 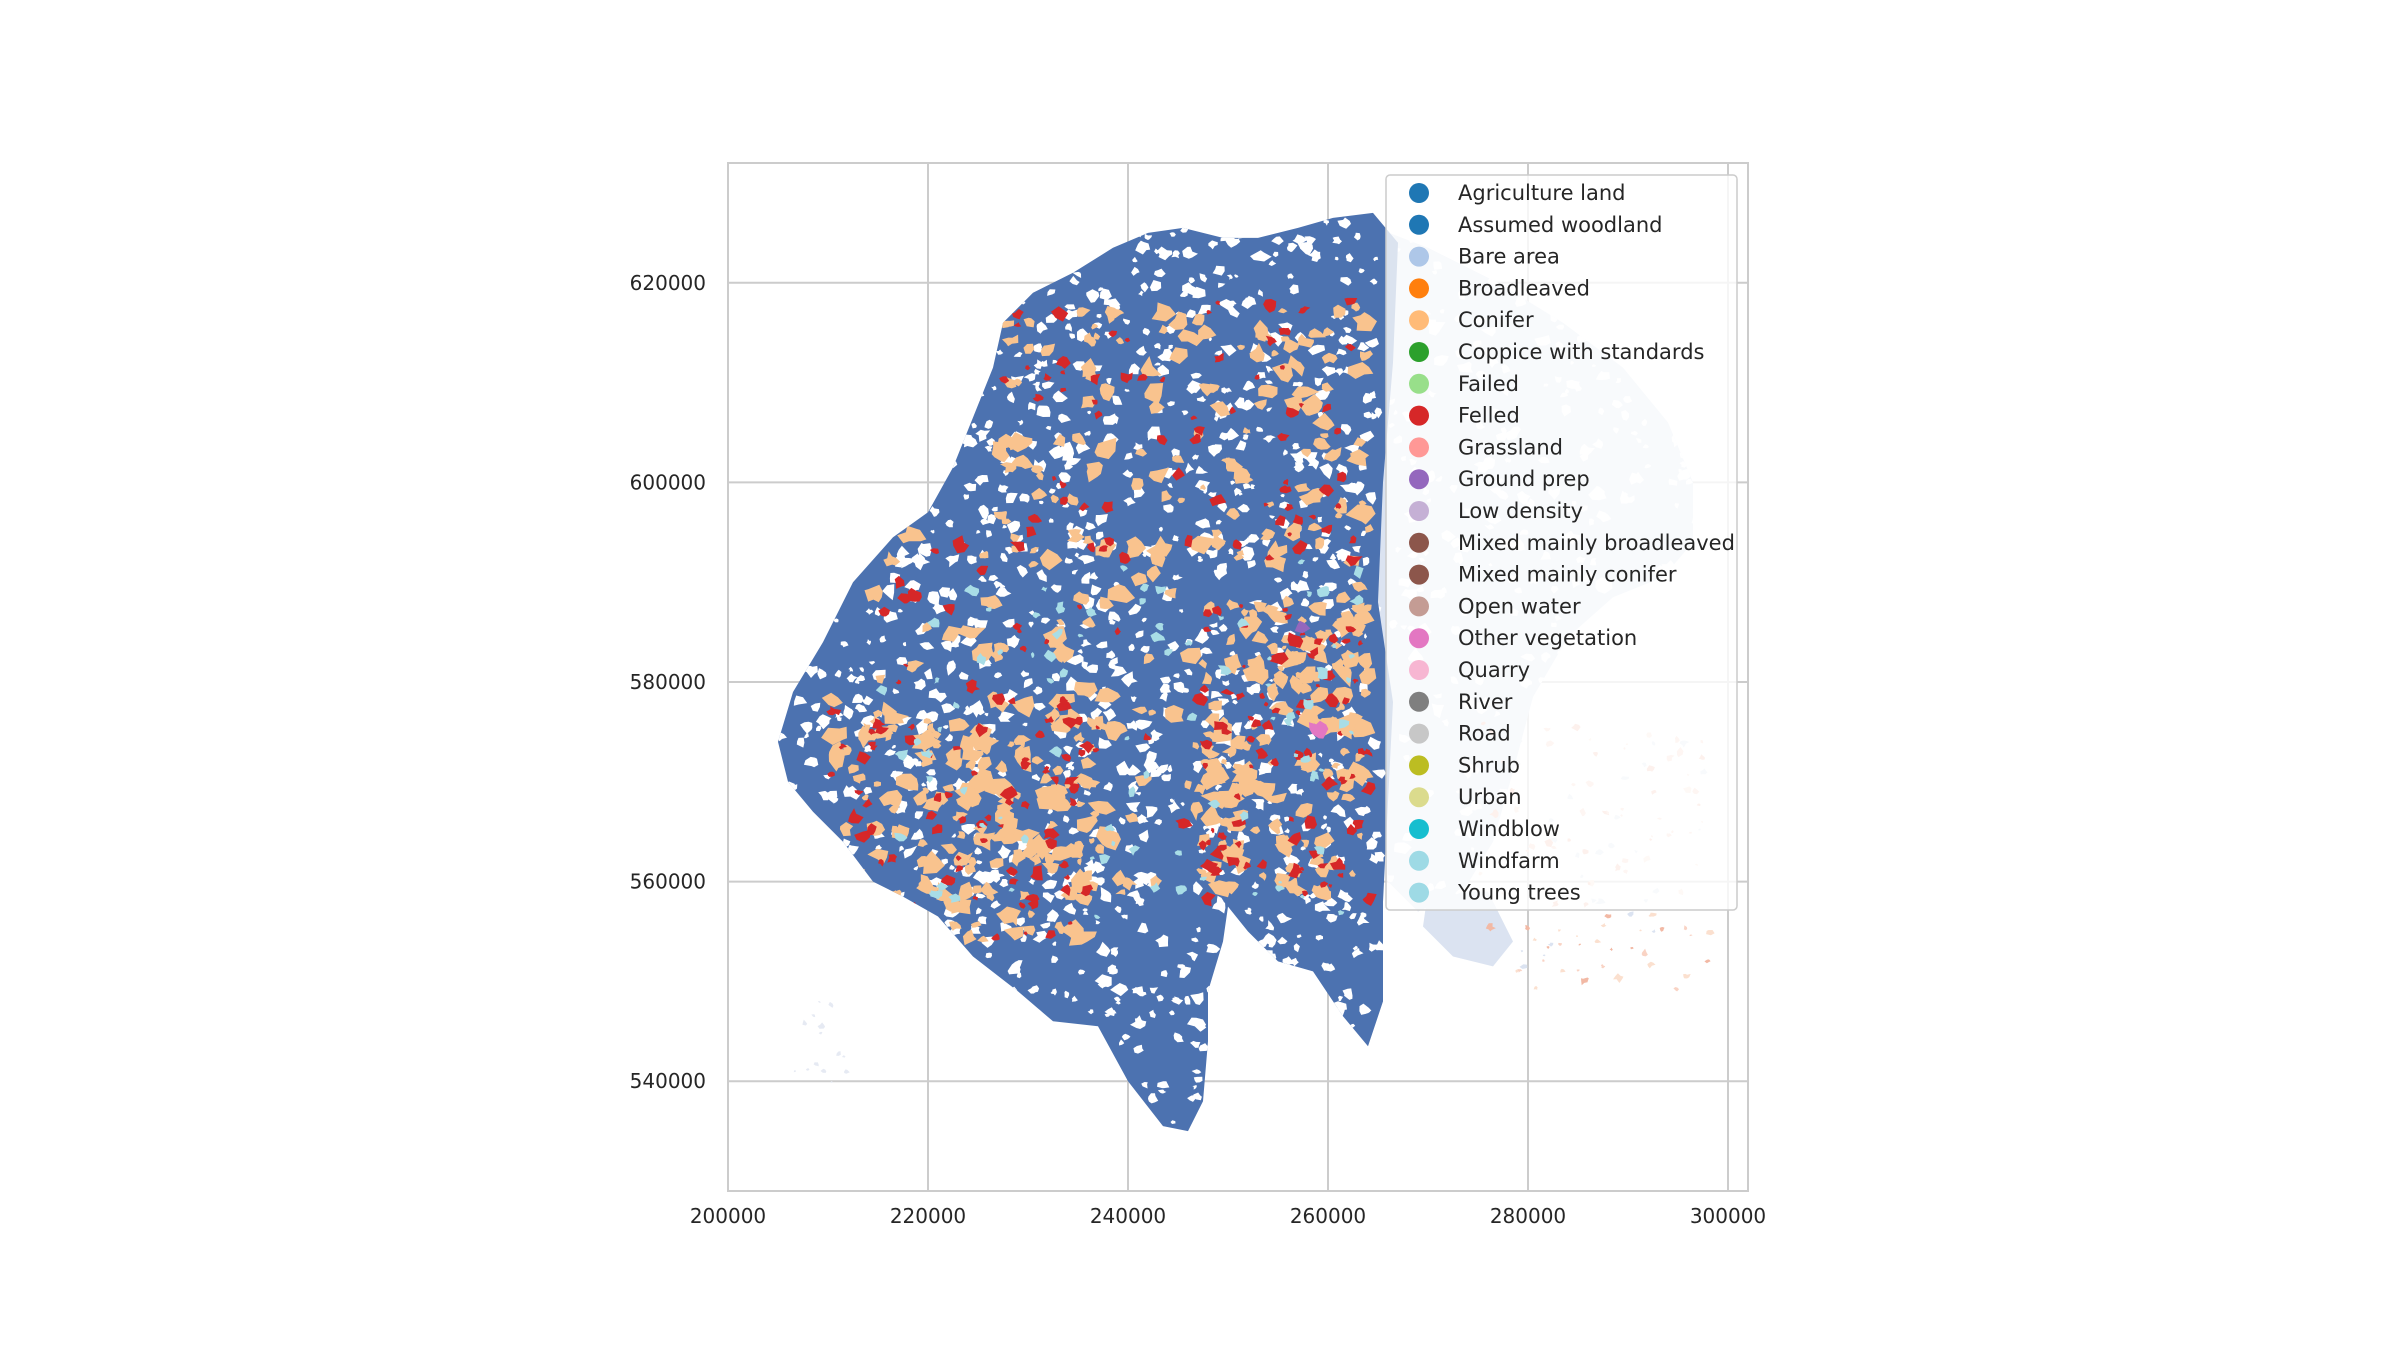 I want to click on x-axis-ticks: 200000 220000 240000 260000 280000 300000, so click(x=1228, y=1216).